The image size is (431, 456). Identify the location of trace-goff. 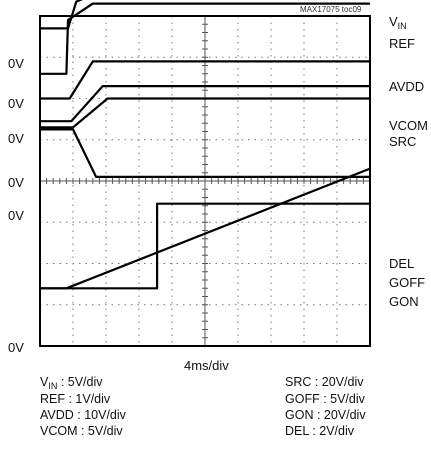
(205, 153).